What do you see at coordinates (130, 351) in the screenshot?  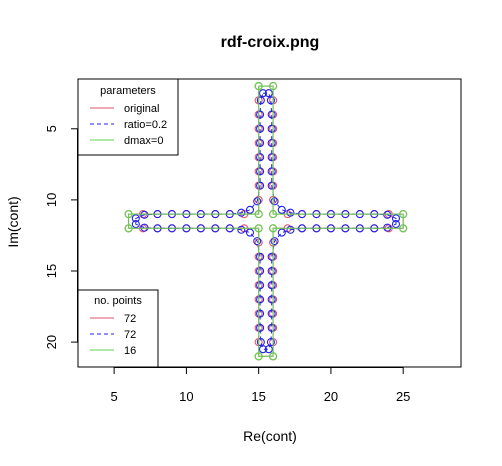 I see `legend-label: 16` at bounding box center [130, 351].